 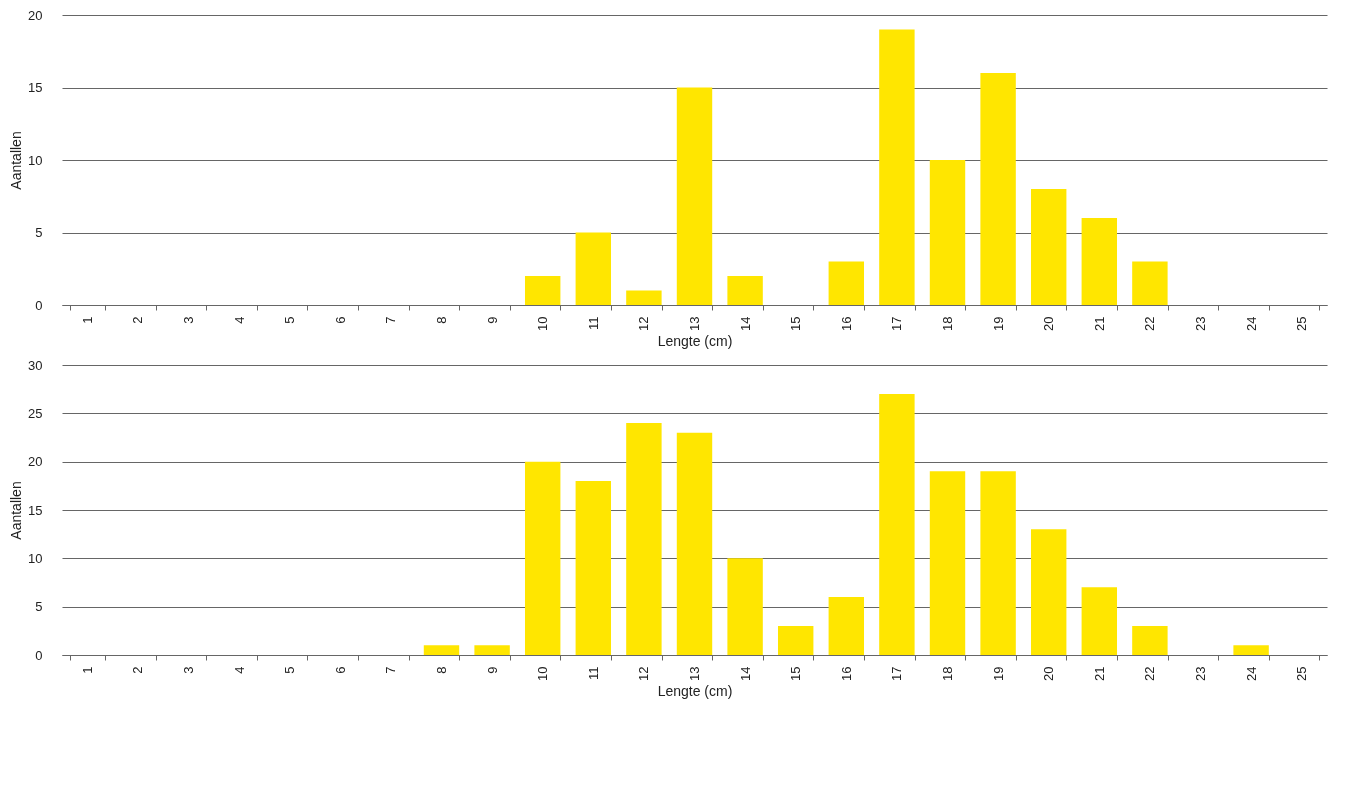 I want to click on y-tick-label: 30, so click(x=35, y=365).